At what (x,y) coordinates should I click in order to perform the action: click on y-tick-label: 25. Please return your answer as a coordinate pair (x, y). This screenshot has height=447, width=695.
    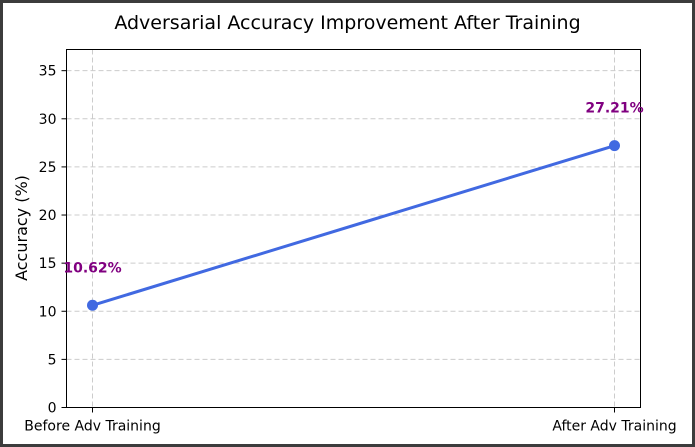
    Looking at the image, I should click on (48, 168).